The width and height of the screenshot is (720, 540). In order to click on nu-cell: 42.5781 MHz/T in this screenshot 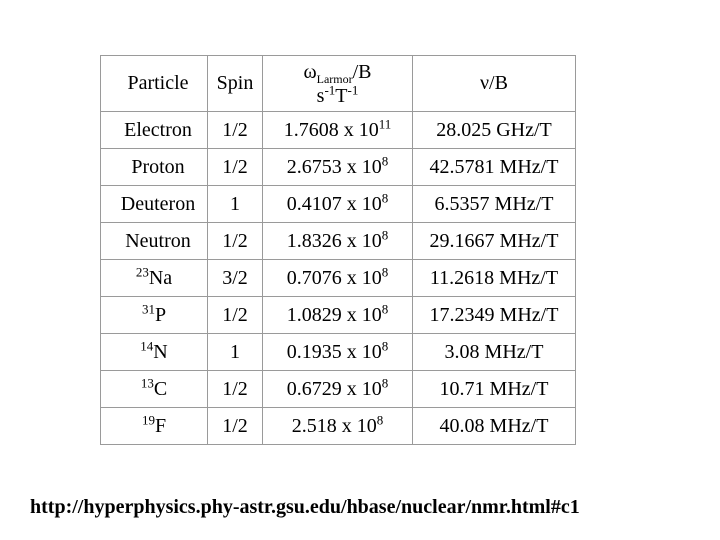, I will do `click(494, 167)`.